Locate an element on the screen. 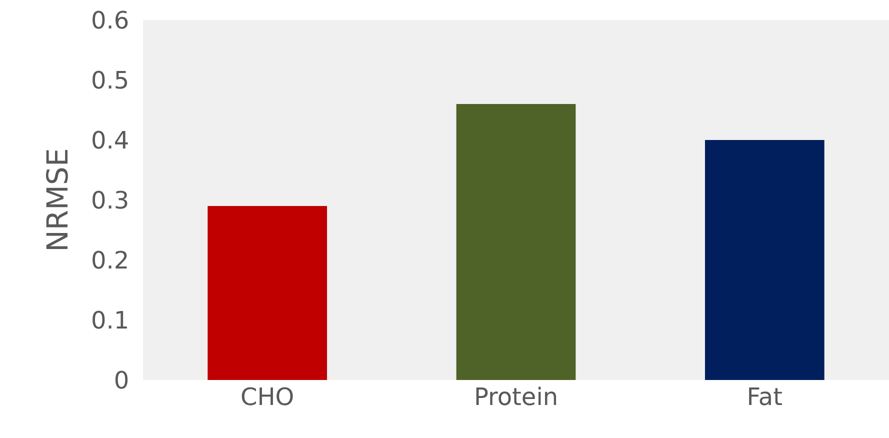  x-tick-label: CHO is located at coordinates (267, 397).